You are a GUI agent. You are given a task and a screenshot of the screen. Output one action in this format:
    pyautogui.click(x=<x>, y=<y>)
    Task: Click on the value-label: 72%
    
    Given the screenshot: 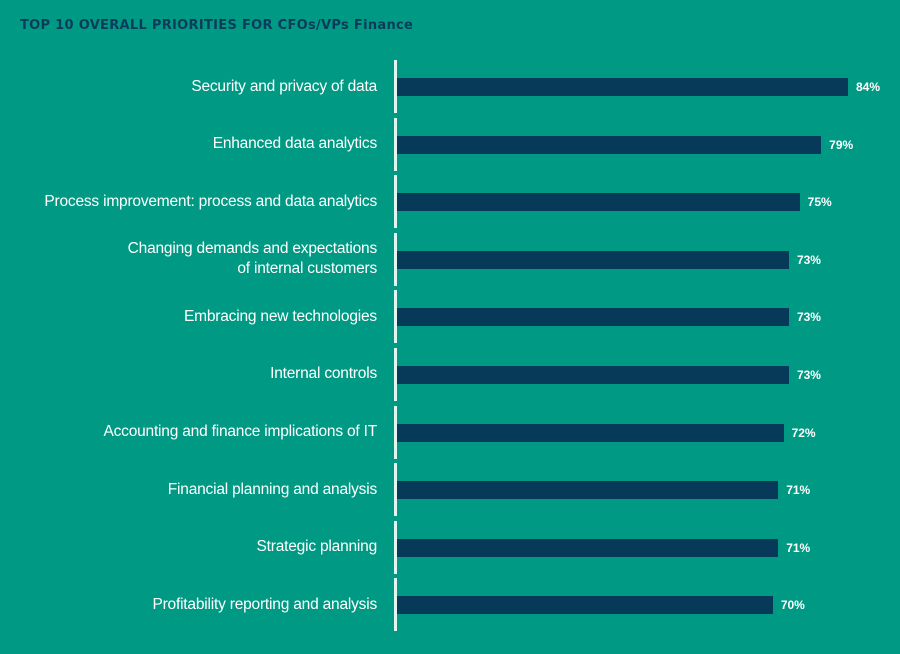 What is the action you would take?
    pyautogui.click(x=803, y=432)
    